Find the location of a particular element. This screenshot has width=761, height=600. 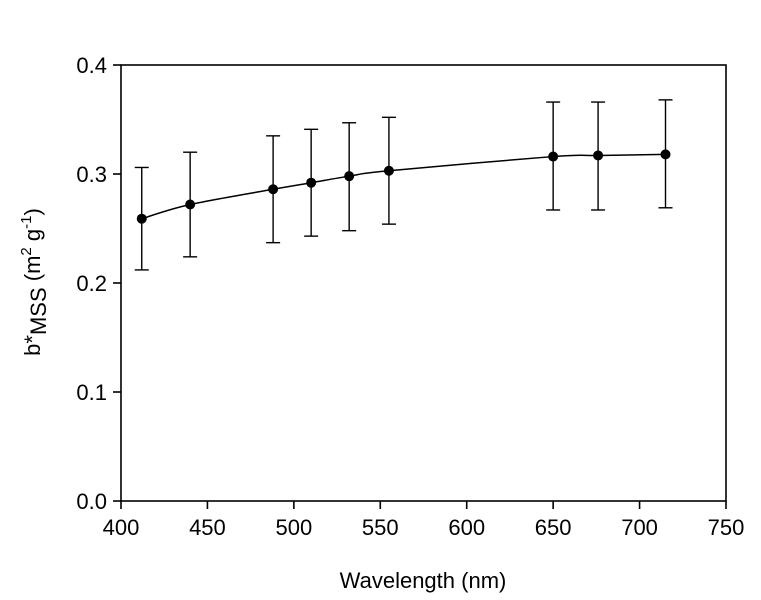

y-tick-label: 0.1 is located at coordinates (91, 392).